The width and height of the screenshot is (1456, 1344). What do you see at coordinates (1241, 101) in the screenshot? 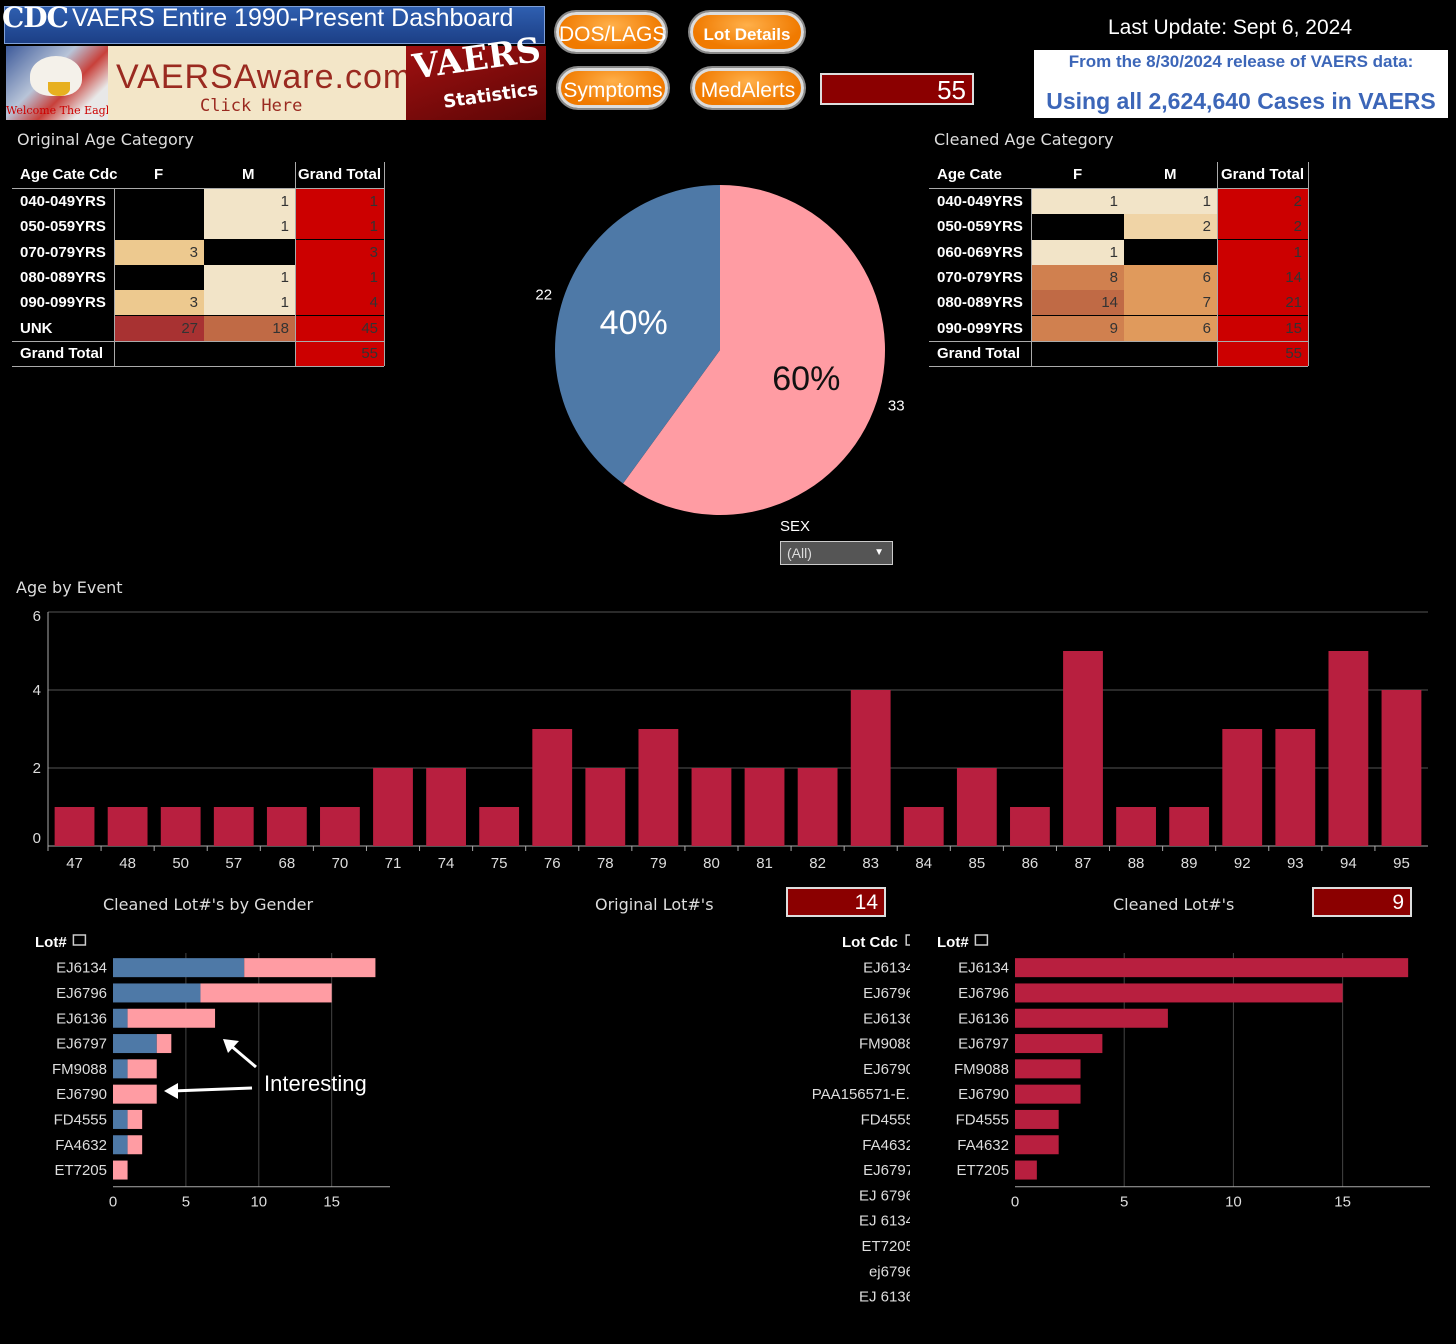
I see `release-info-line2: Using all 2,624,640 Cases in VAERS` at bounding box center [1241, 101].